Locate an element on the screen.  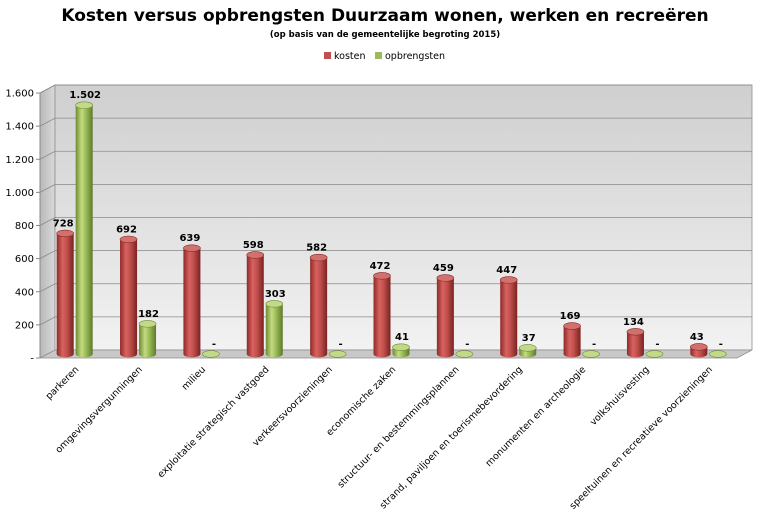
bar-kosten: 472 is located at coordinates (380, 309).